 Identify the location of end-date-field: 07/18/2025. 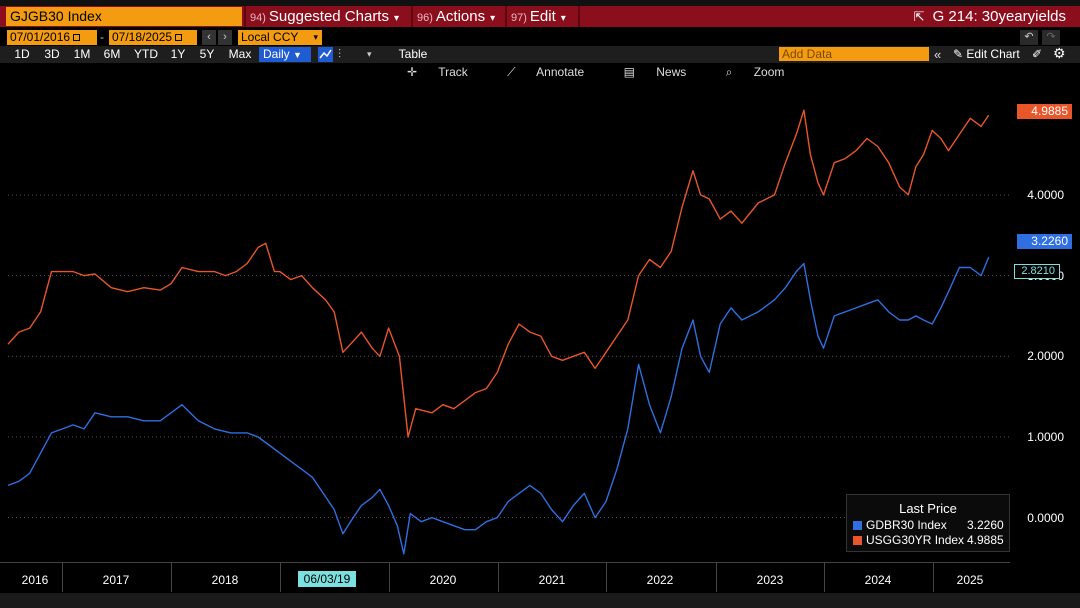
(153, 37).